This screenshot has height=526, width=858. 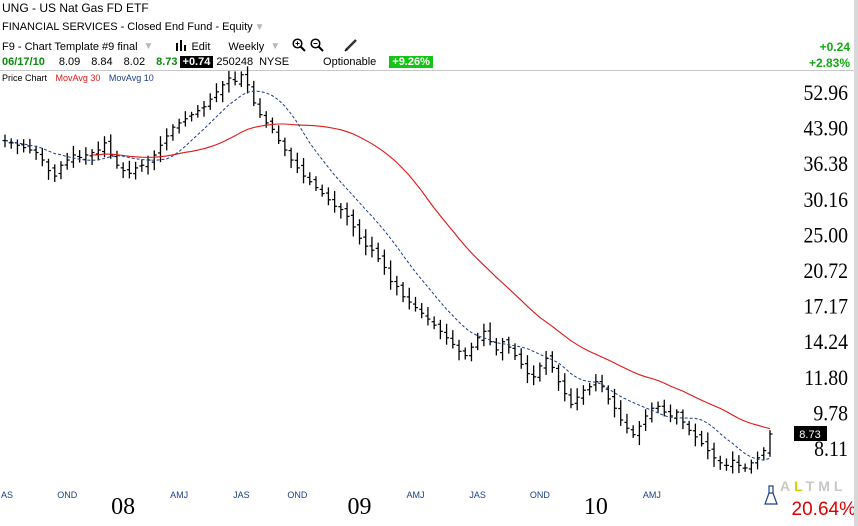 What do you see at coordinates (787, 486) in the screenshot?
I see `timeframe-option: A` at bounding box center [787, 486].